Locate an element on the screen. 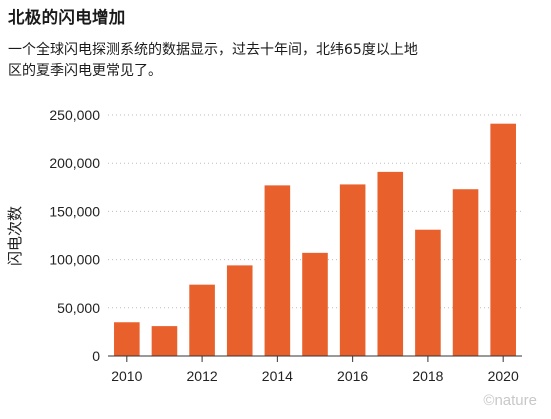 Image resolution: width=551 pixels, height=419 pixels. bar-2013 is located at coordinates (239, 310).